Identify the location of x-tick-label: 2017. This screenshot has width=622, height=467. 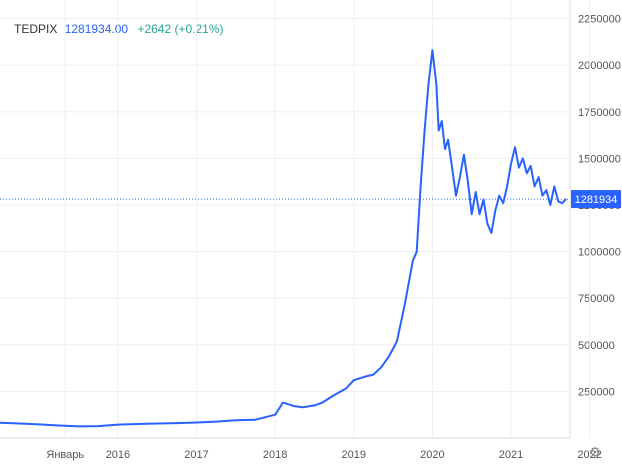
(196, 455).